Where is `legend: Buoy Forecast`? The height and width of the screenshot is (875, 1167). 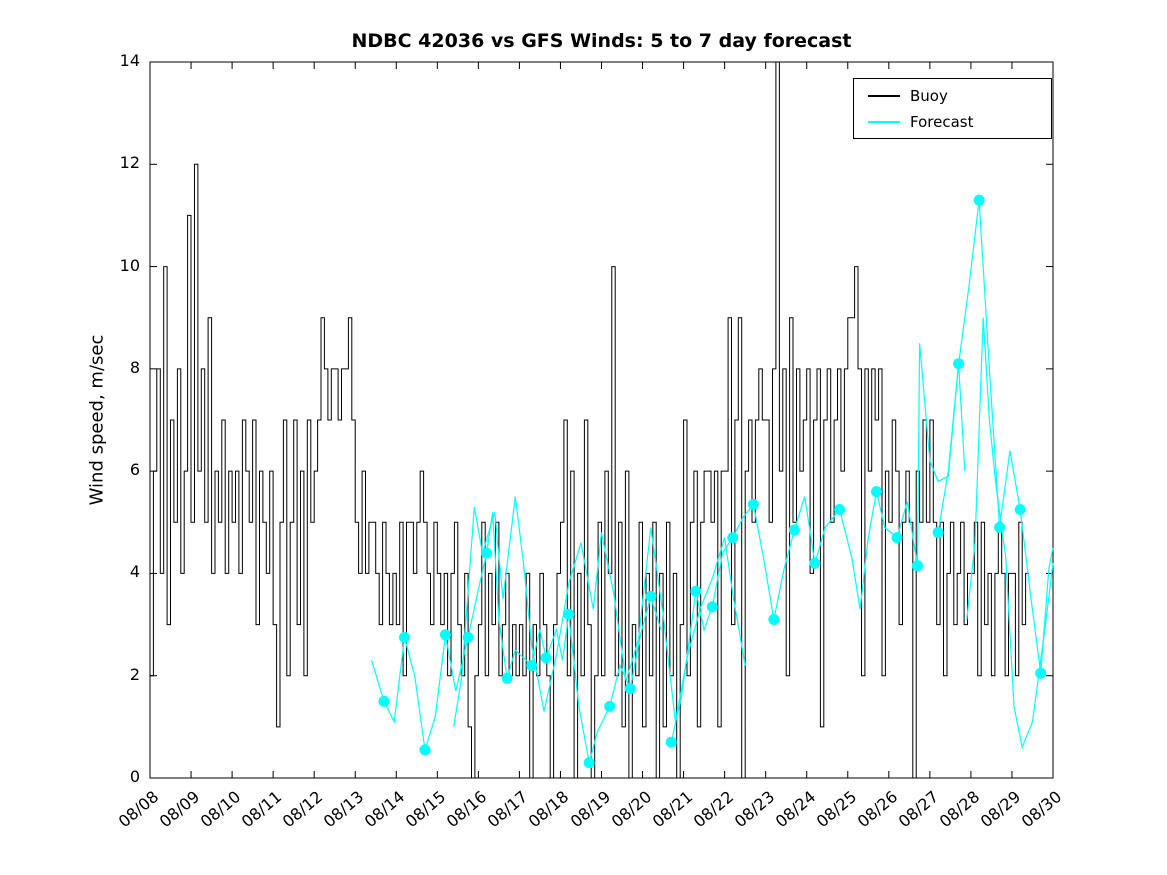 legend: Buoy Forecast is located at coordinates (952, 108).